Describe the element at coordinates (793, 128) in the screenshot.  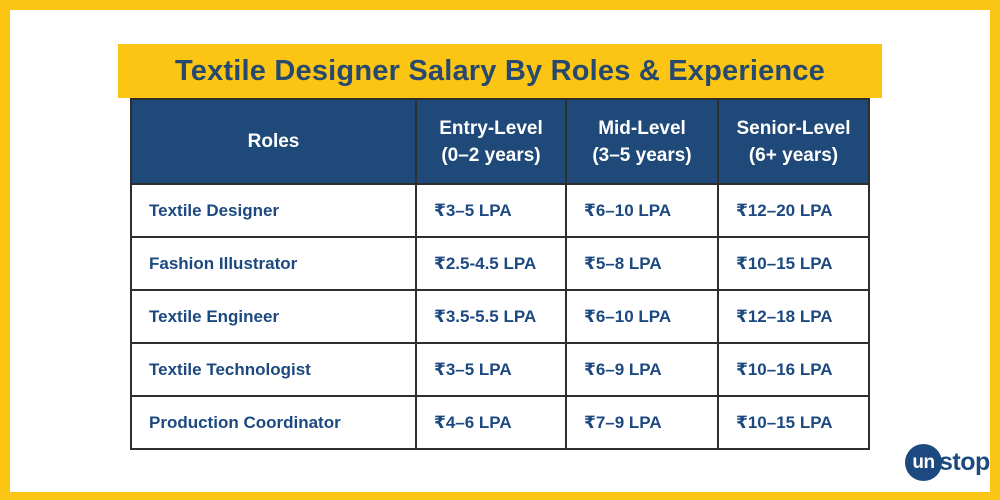
I see `column-header-label: Senior-Level` at that location.